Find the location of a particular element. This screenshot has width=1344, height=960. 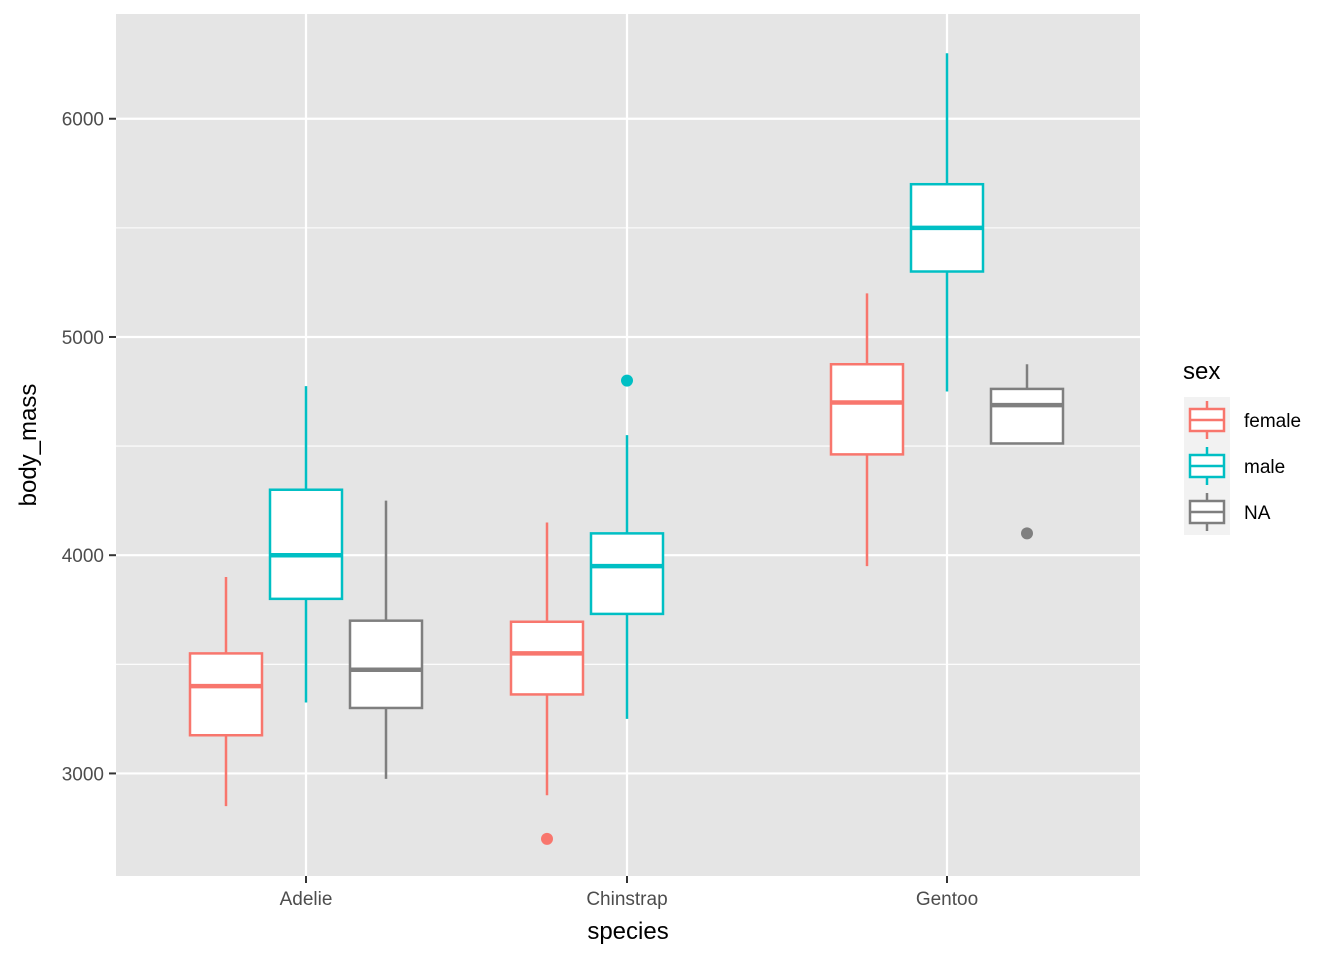

y-axis-title: body_mass is located at coordinates (28, 445).